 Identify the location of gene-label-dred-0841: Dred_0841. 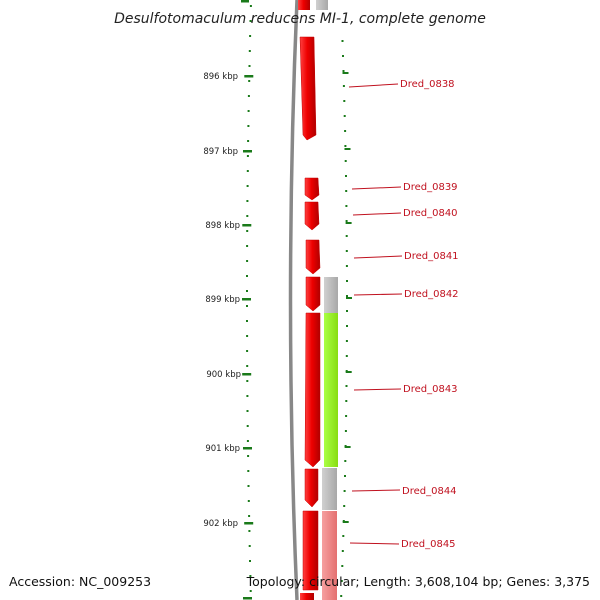
(431, 256).